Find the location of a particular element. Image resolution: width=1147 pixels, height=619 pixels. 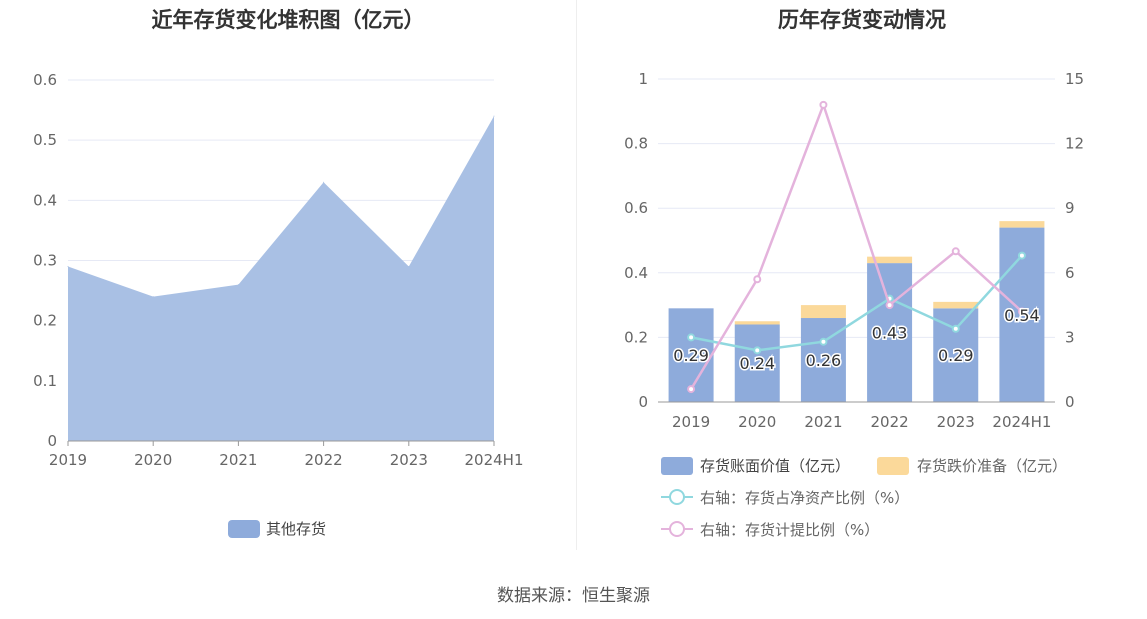

y-tick-label: 0.2 is located at coordinates (45, 321).